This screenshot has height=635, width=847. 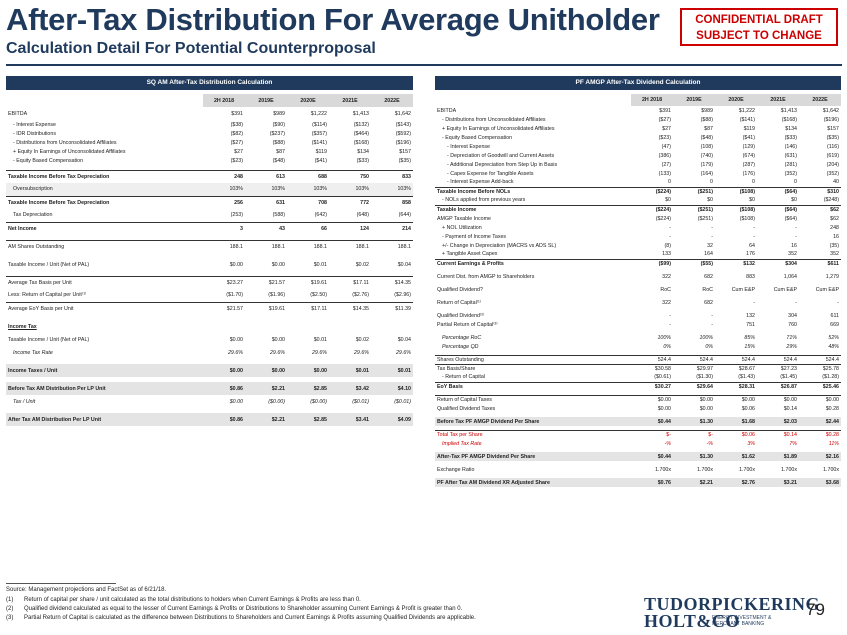 What do you see at coordinates (104, 189) in the screenshot?
I see `left-row-label: Oversubscription` at bounding box center [104, 189].